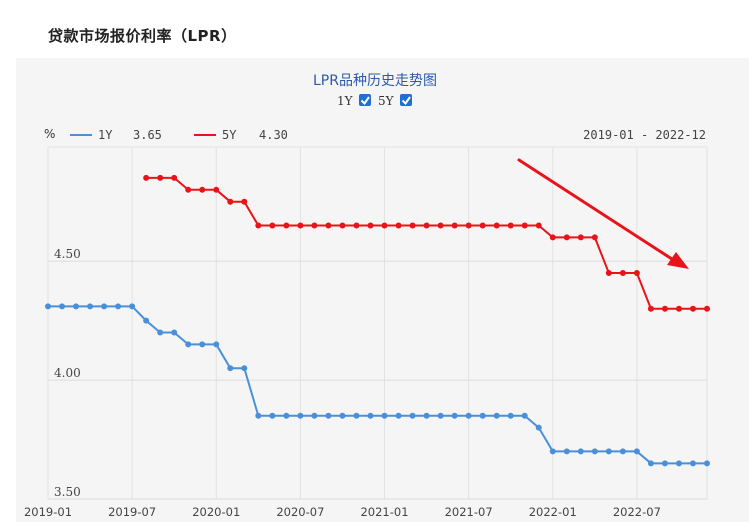 The width and height of the screenshot is (751, 522). I want to click on x-tick-label: 2020-01, so click(216, 512).